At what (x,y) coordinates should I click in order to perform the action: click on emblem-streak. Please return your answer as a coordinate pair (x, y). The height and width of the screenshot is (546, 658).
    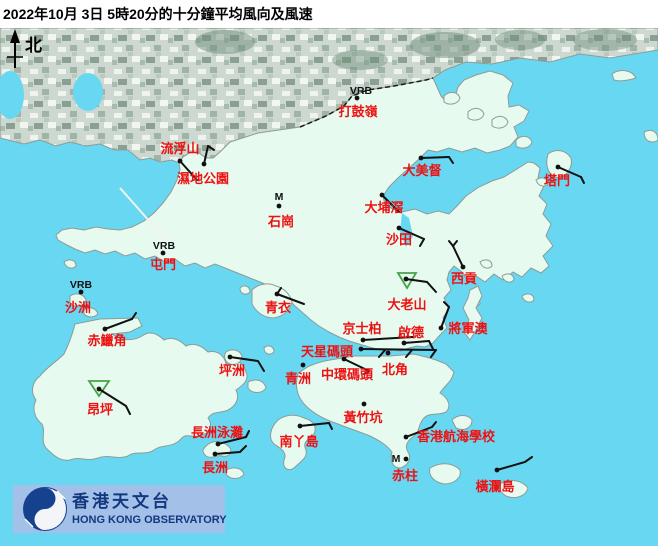
    Looking at the image, I should click on (29, 523).